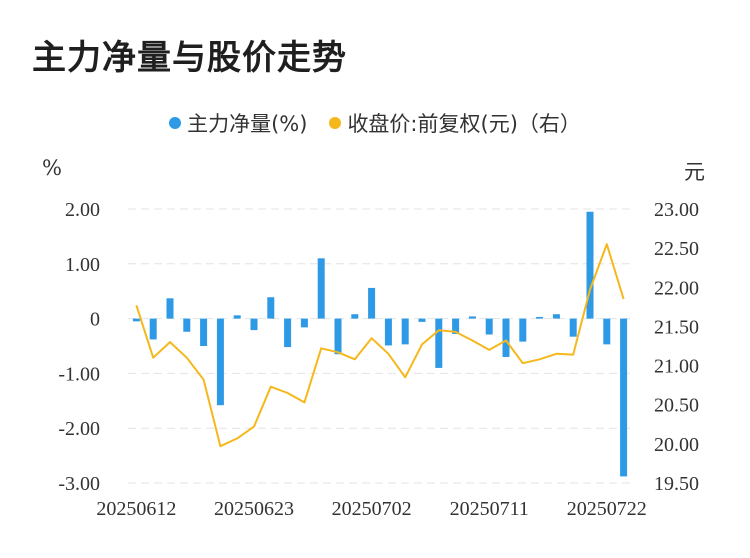  What do you see at coordinates (676, 367) in the screenshot?
I see `right-tick-label: 21.00` at bounding box center [676, 367].